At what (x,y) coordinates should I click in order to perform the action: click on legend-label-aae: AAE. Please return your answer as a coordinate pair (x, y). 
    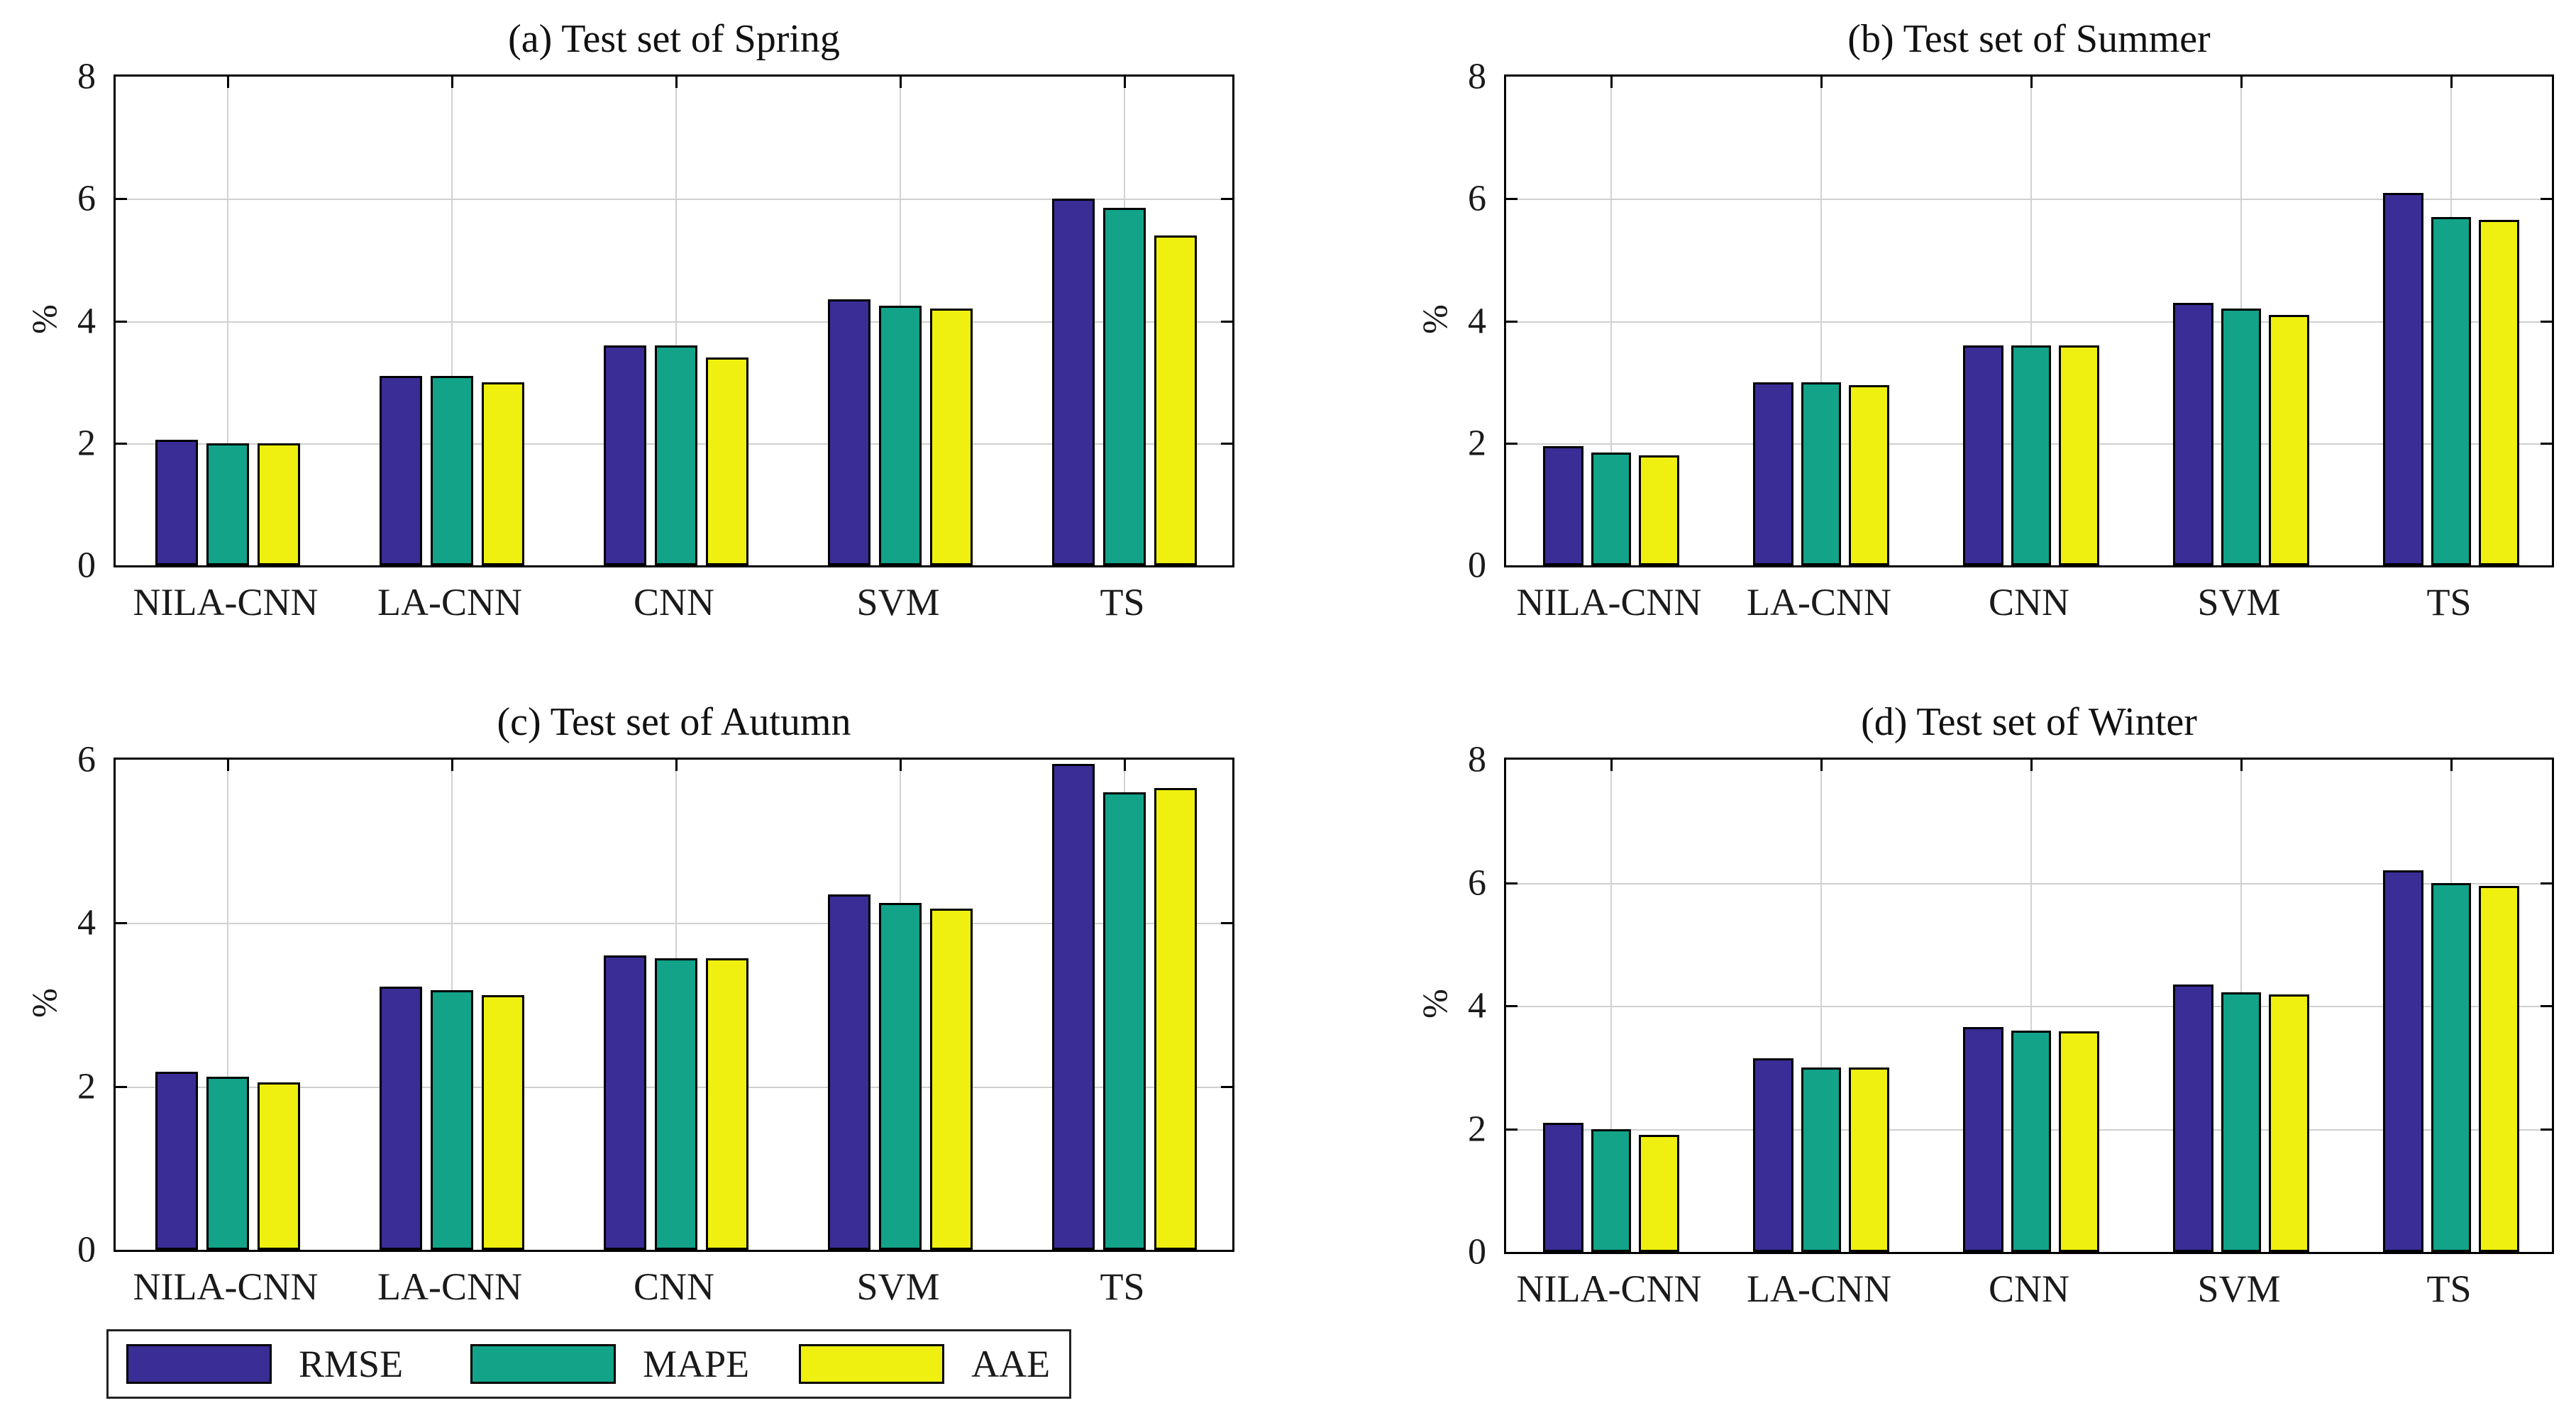
    Looking at the image, I should click on (1011, 1364).